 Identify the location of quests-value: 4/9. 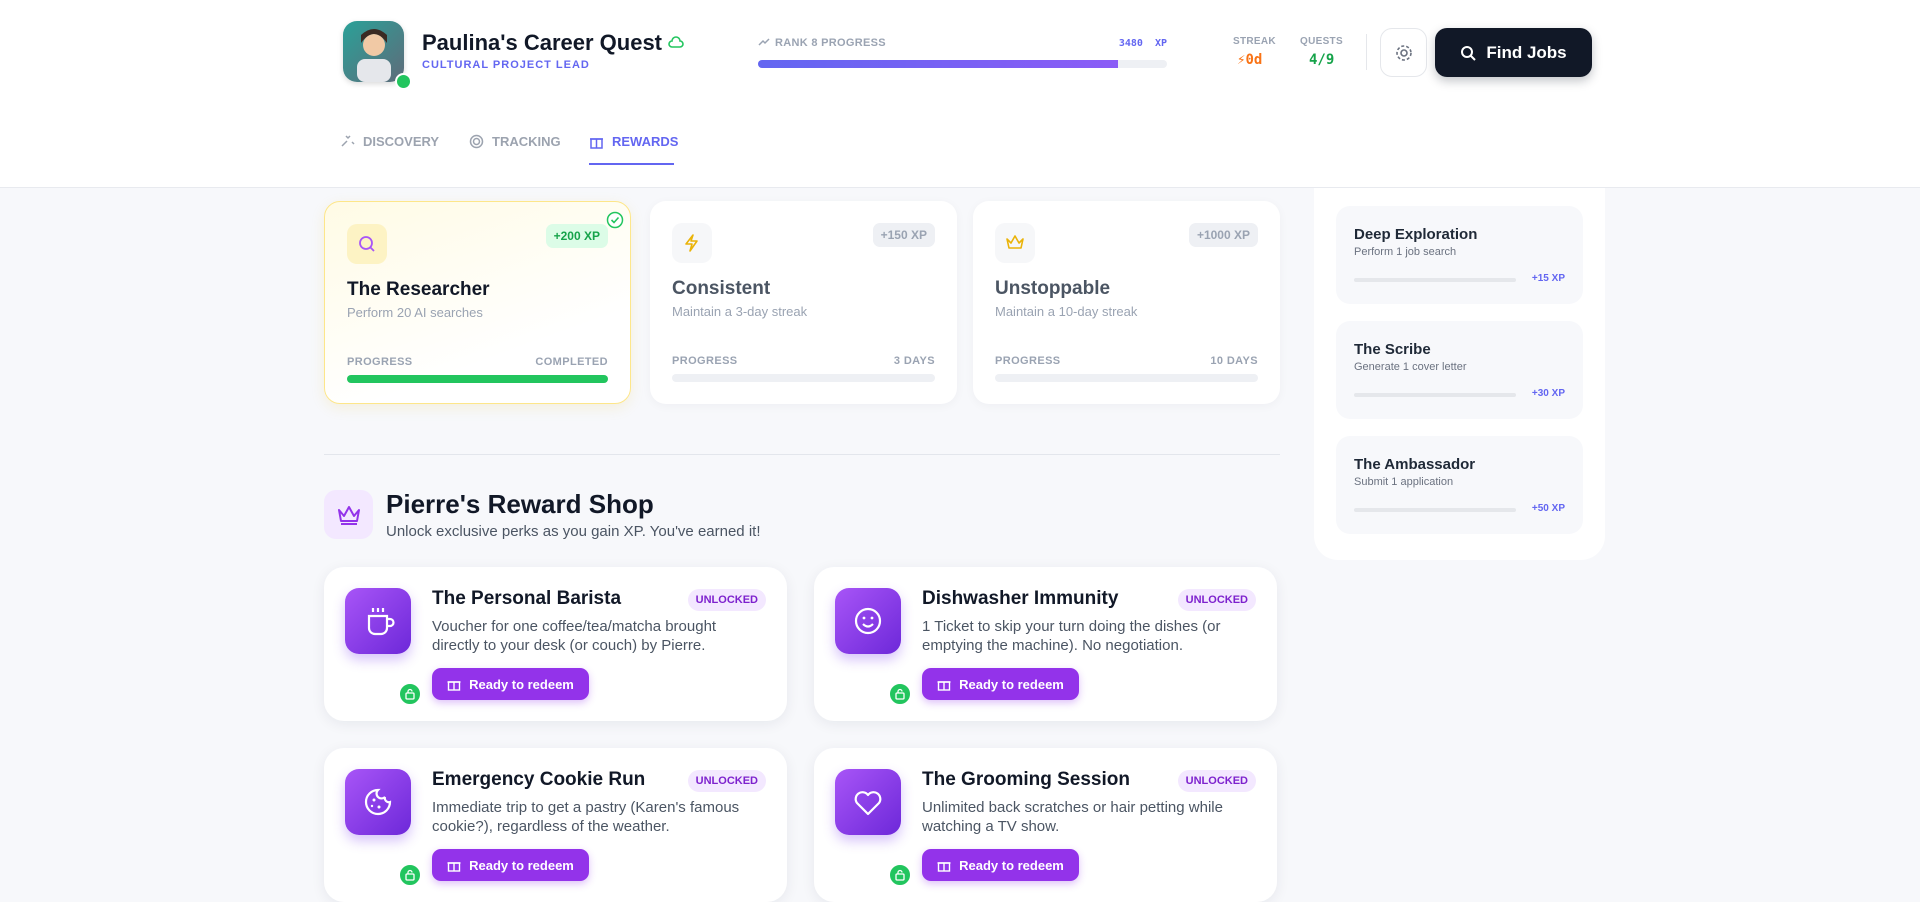
(1322, 60).